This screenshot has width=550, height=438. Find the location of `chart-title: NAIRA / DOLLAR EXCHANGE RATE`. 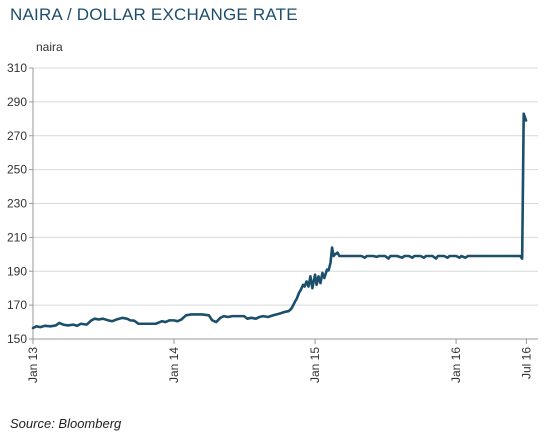

chart-title: NAIRA / DOLLAR EXCHANGE RATE is located at coordinates (154, 14).